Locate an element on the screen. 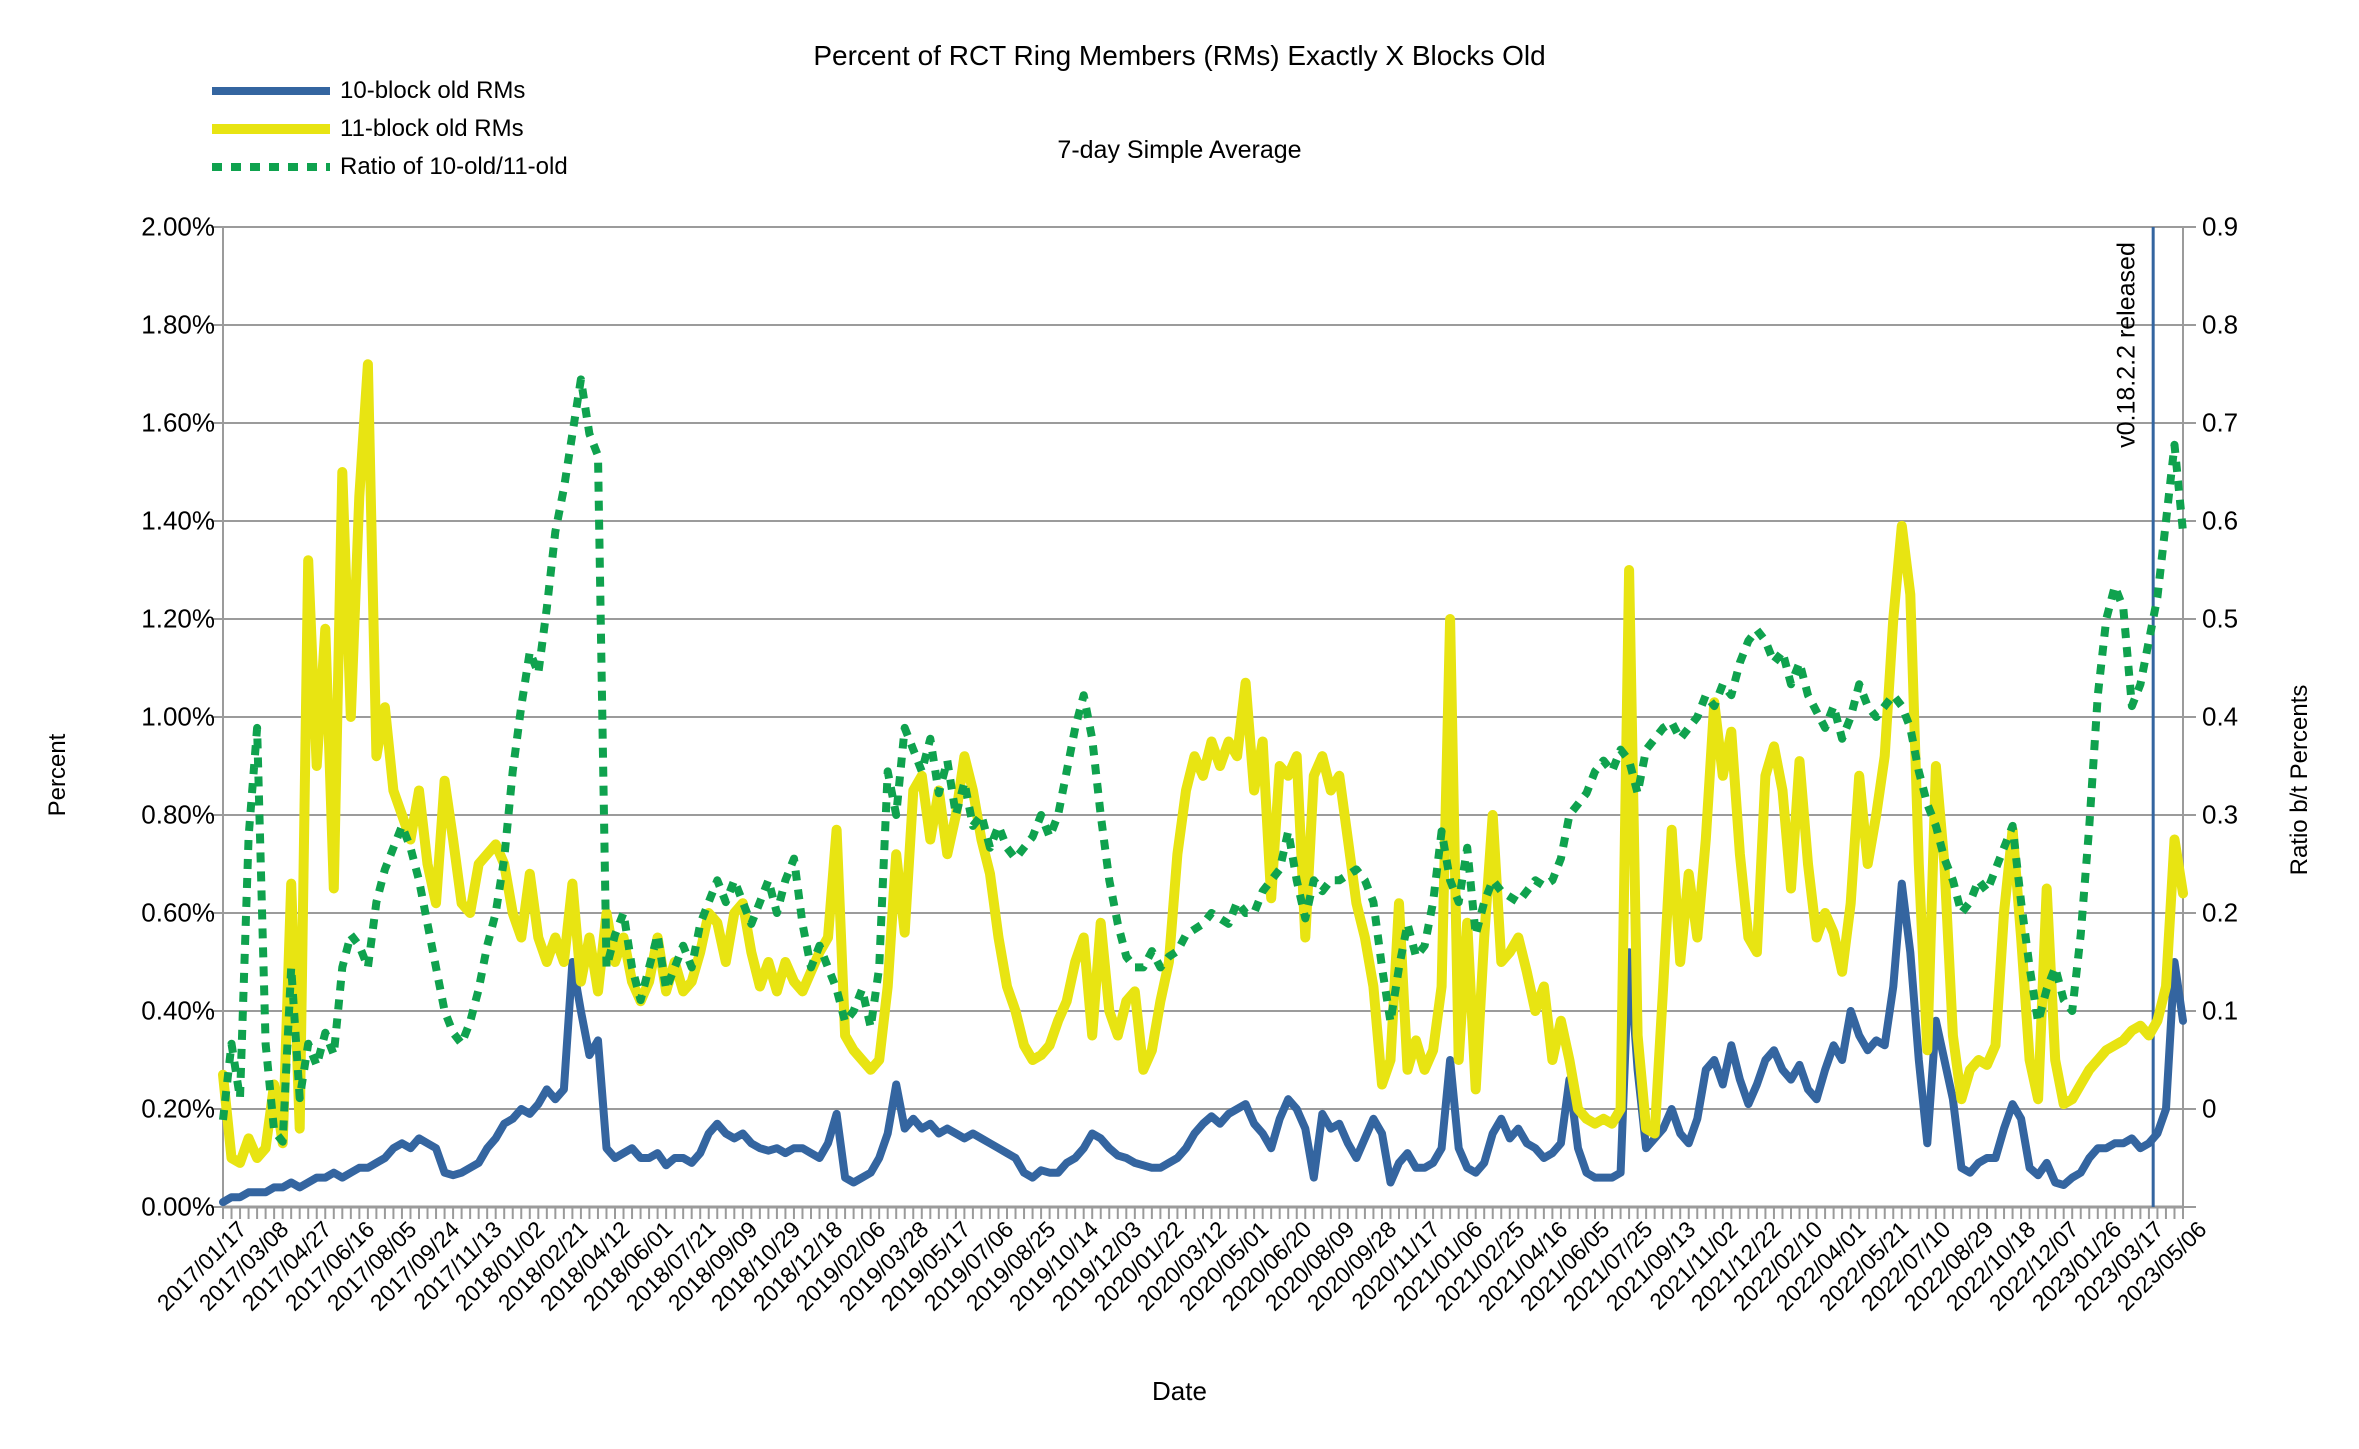 The height and width of the screenshot is (1449, 2359). right-axis-label: 0.9 is located at coordinates (2220, 226).